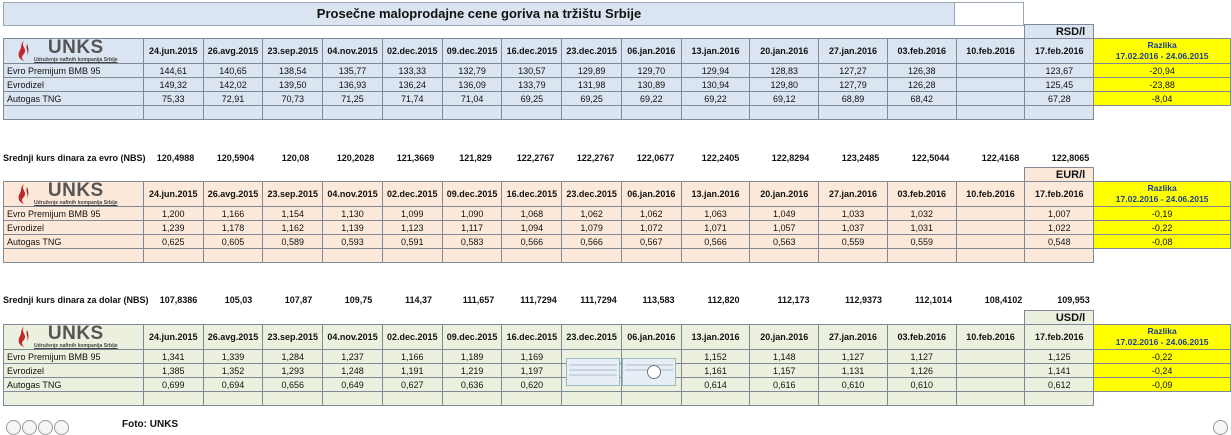  Describe the element at coordinates (990, 51) in the screenshot. I see `date-header: 10.feb.2016` at that location.